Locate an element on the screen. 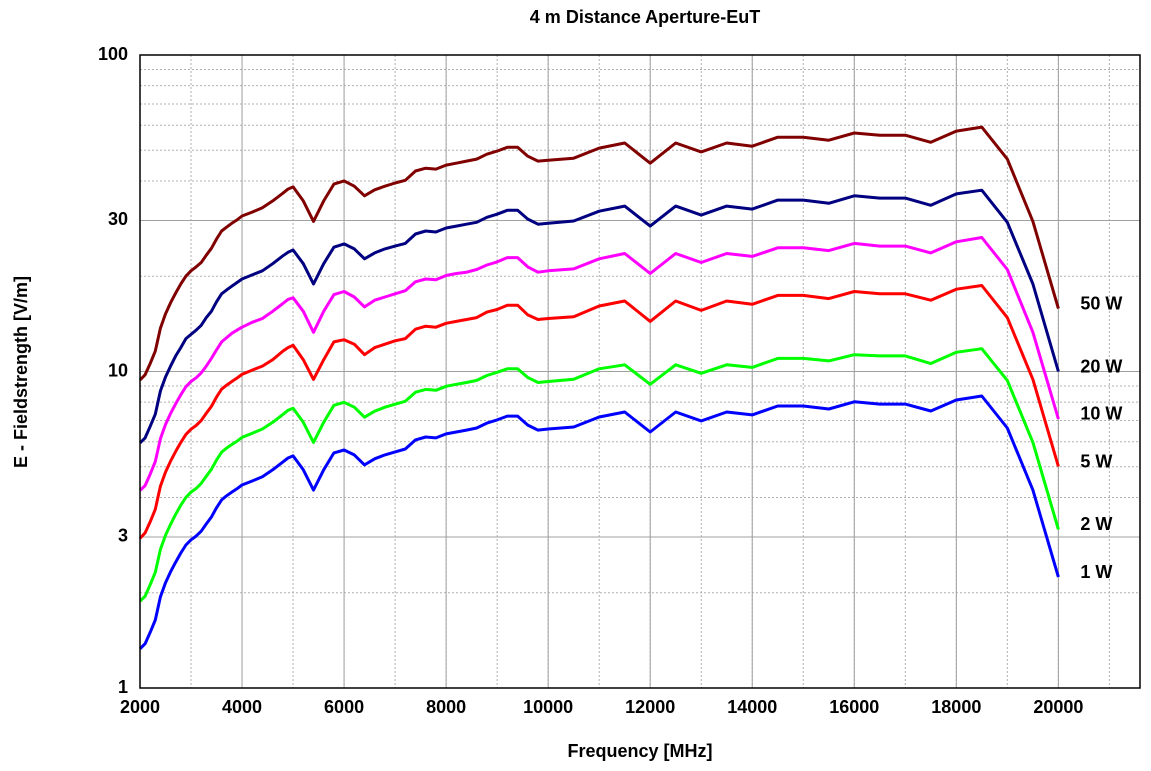 The width and height of the screenshot is (1151, 771). x-tick-label: 6000 is located at coordinates (344, 707).